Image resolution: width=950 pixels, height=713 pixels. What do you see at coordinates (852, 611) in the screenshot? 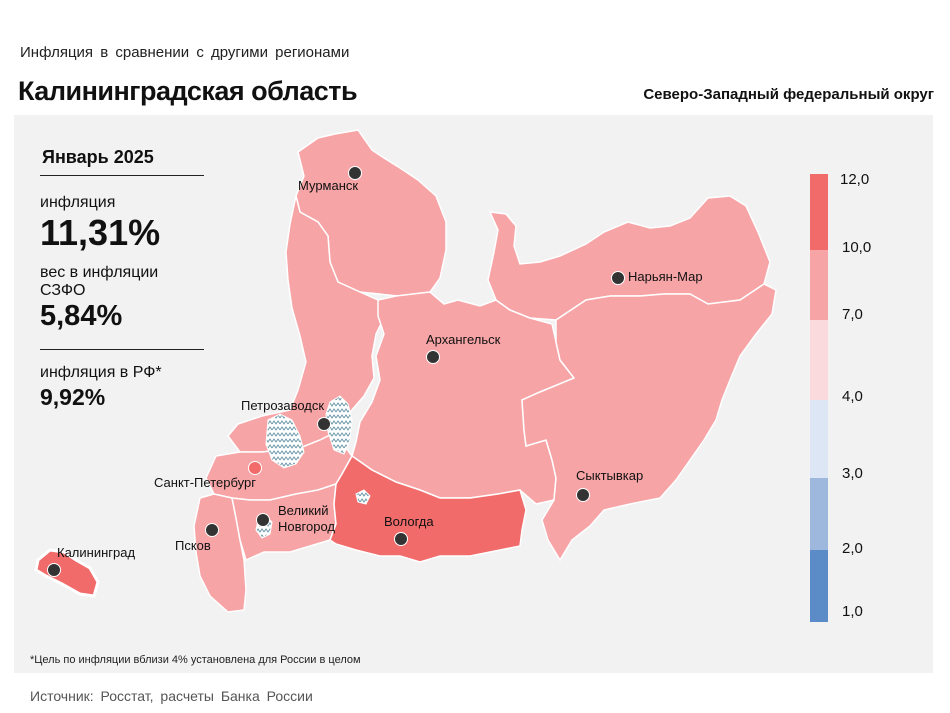
I see `legend-label-1: 1,0` at bounding box center [852, 611].